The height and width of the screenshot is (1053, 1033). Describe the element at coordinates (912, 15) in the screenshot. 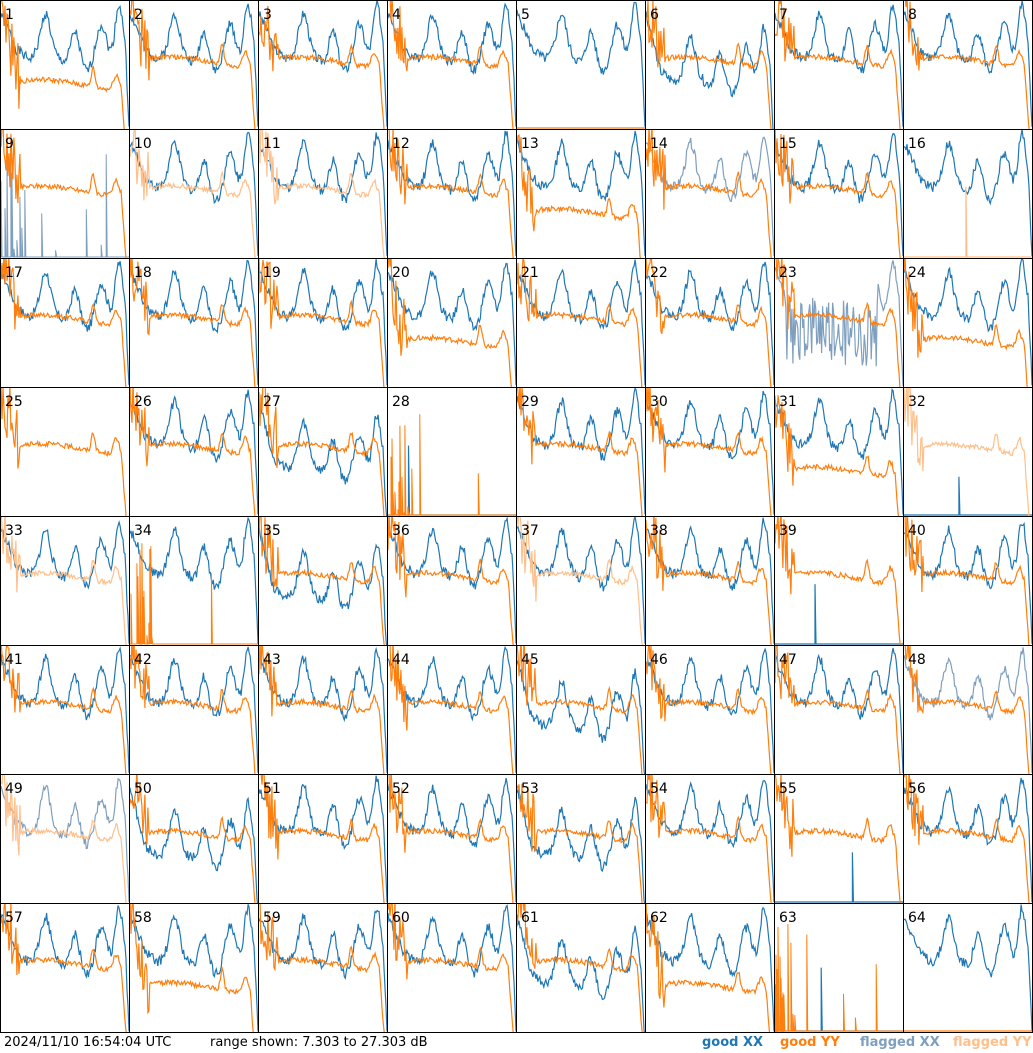

I see `panel-label: 8` at that location.